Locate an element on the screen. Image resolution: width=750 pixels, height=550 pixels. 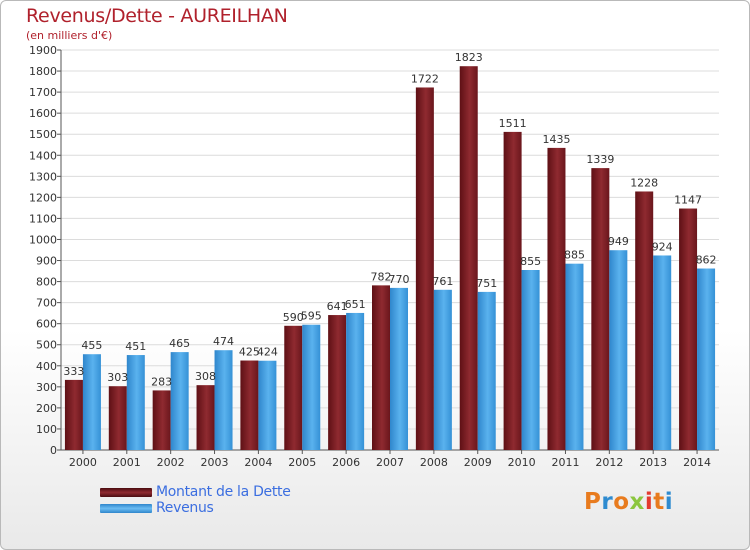
data-label: 451 is located at coordinates (135, 346).